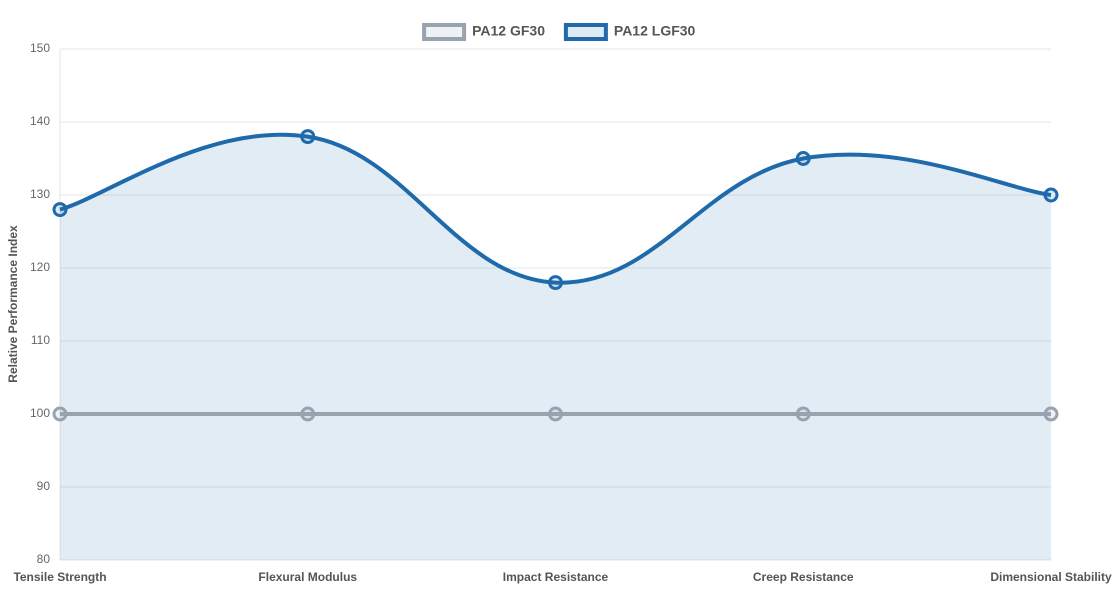 The height and width of the screenshot is (590, 1120). What do you see at coordinates (40, 340) in the screenshot?
I see `y-tick-label: 110` at bounding box center [40, 340].